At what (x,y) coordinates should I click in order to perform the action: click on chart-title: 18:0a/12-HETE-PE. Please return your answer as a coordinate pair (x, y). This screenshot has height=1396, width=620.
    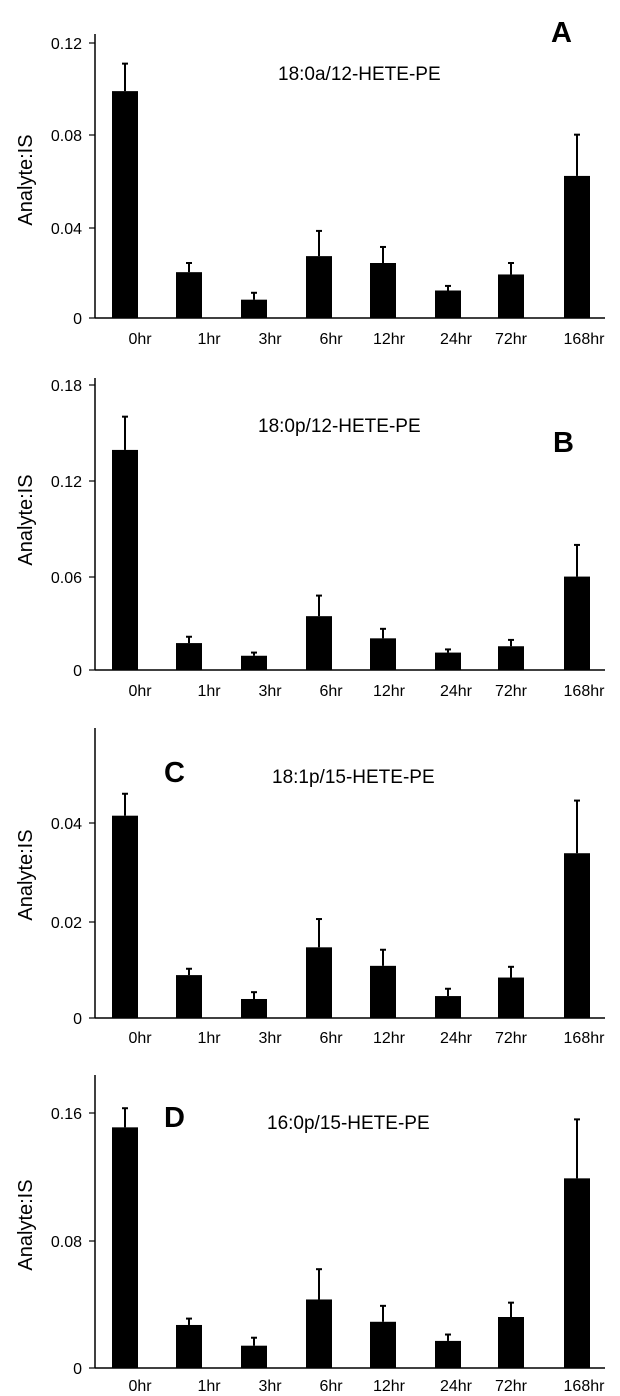
    Looking at the image, I should click on (359, 74).